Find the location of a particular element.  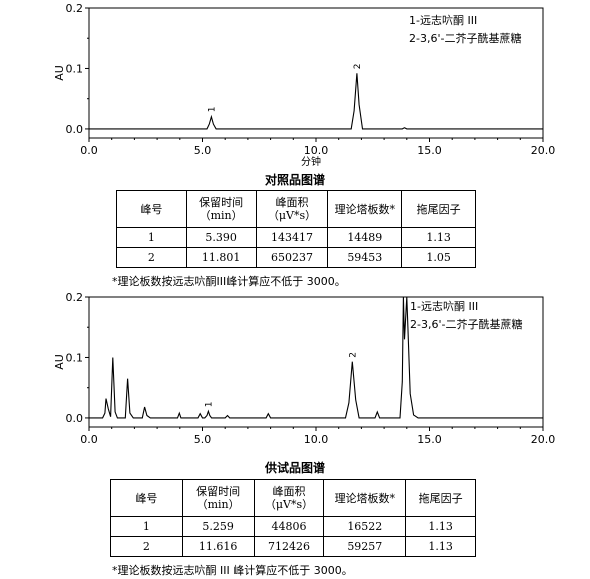

reference-table-cell: 1.05 is located at coordinates (438, 257).